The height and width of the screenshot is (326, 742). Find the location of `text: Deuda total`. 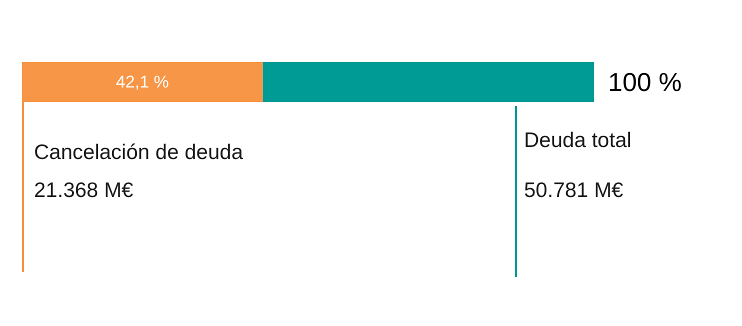

text: Deuda total is located at coordinates (578, 140).